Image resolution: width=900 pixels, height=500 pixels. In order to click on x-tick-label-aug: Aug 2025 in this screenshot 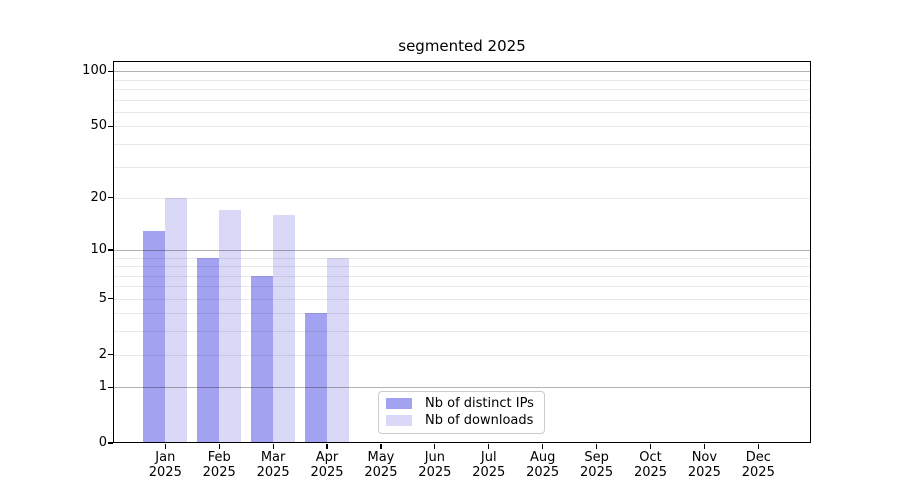, I will do `click(543, 465)`.